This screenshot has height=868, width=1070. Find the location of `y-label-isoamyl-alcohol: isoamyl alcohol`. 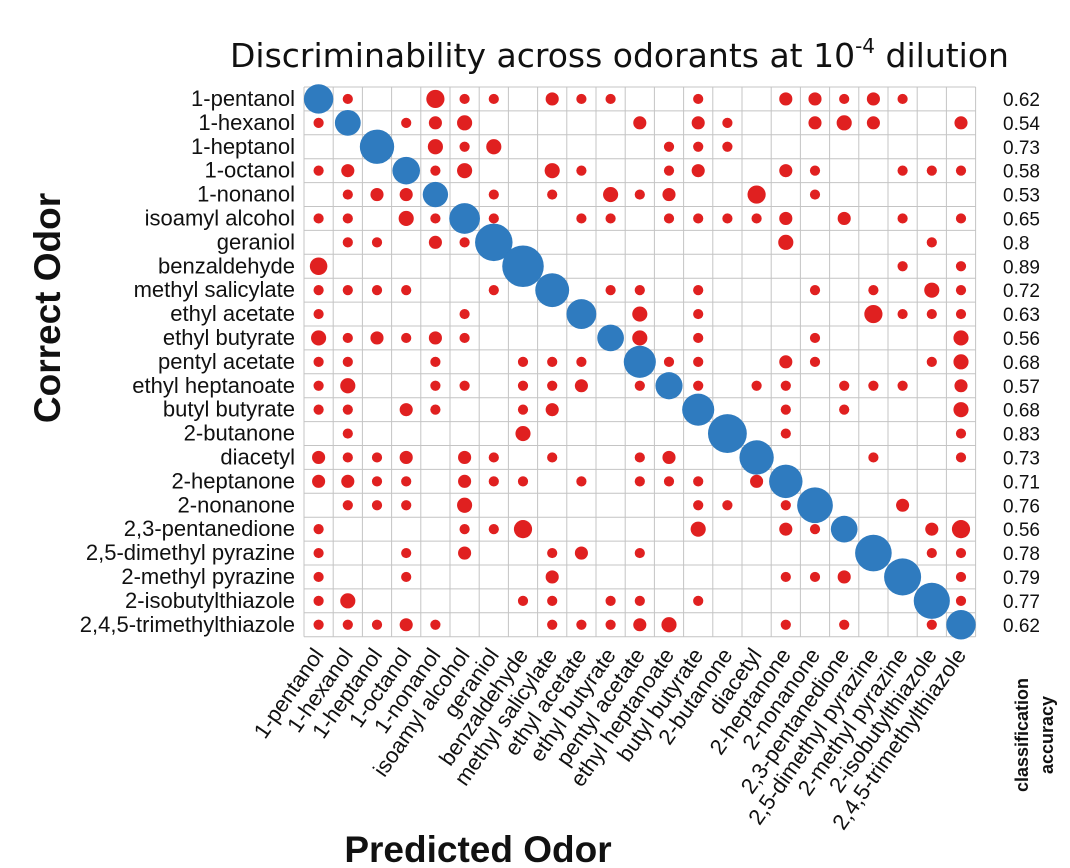

y-label-isoamyl-alcohol: isoamyl alcohol is located at coordinates (220, 217).